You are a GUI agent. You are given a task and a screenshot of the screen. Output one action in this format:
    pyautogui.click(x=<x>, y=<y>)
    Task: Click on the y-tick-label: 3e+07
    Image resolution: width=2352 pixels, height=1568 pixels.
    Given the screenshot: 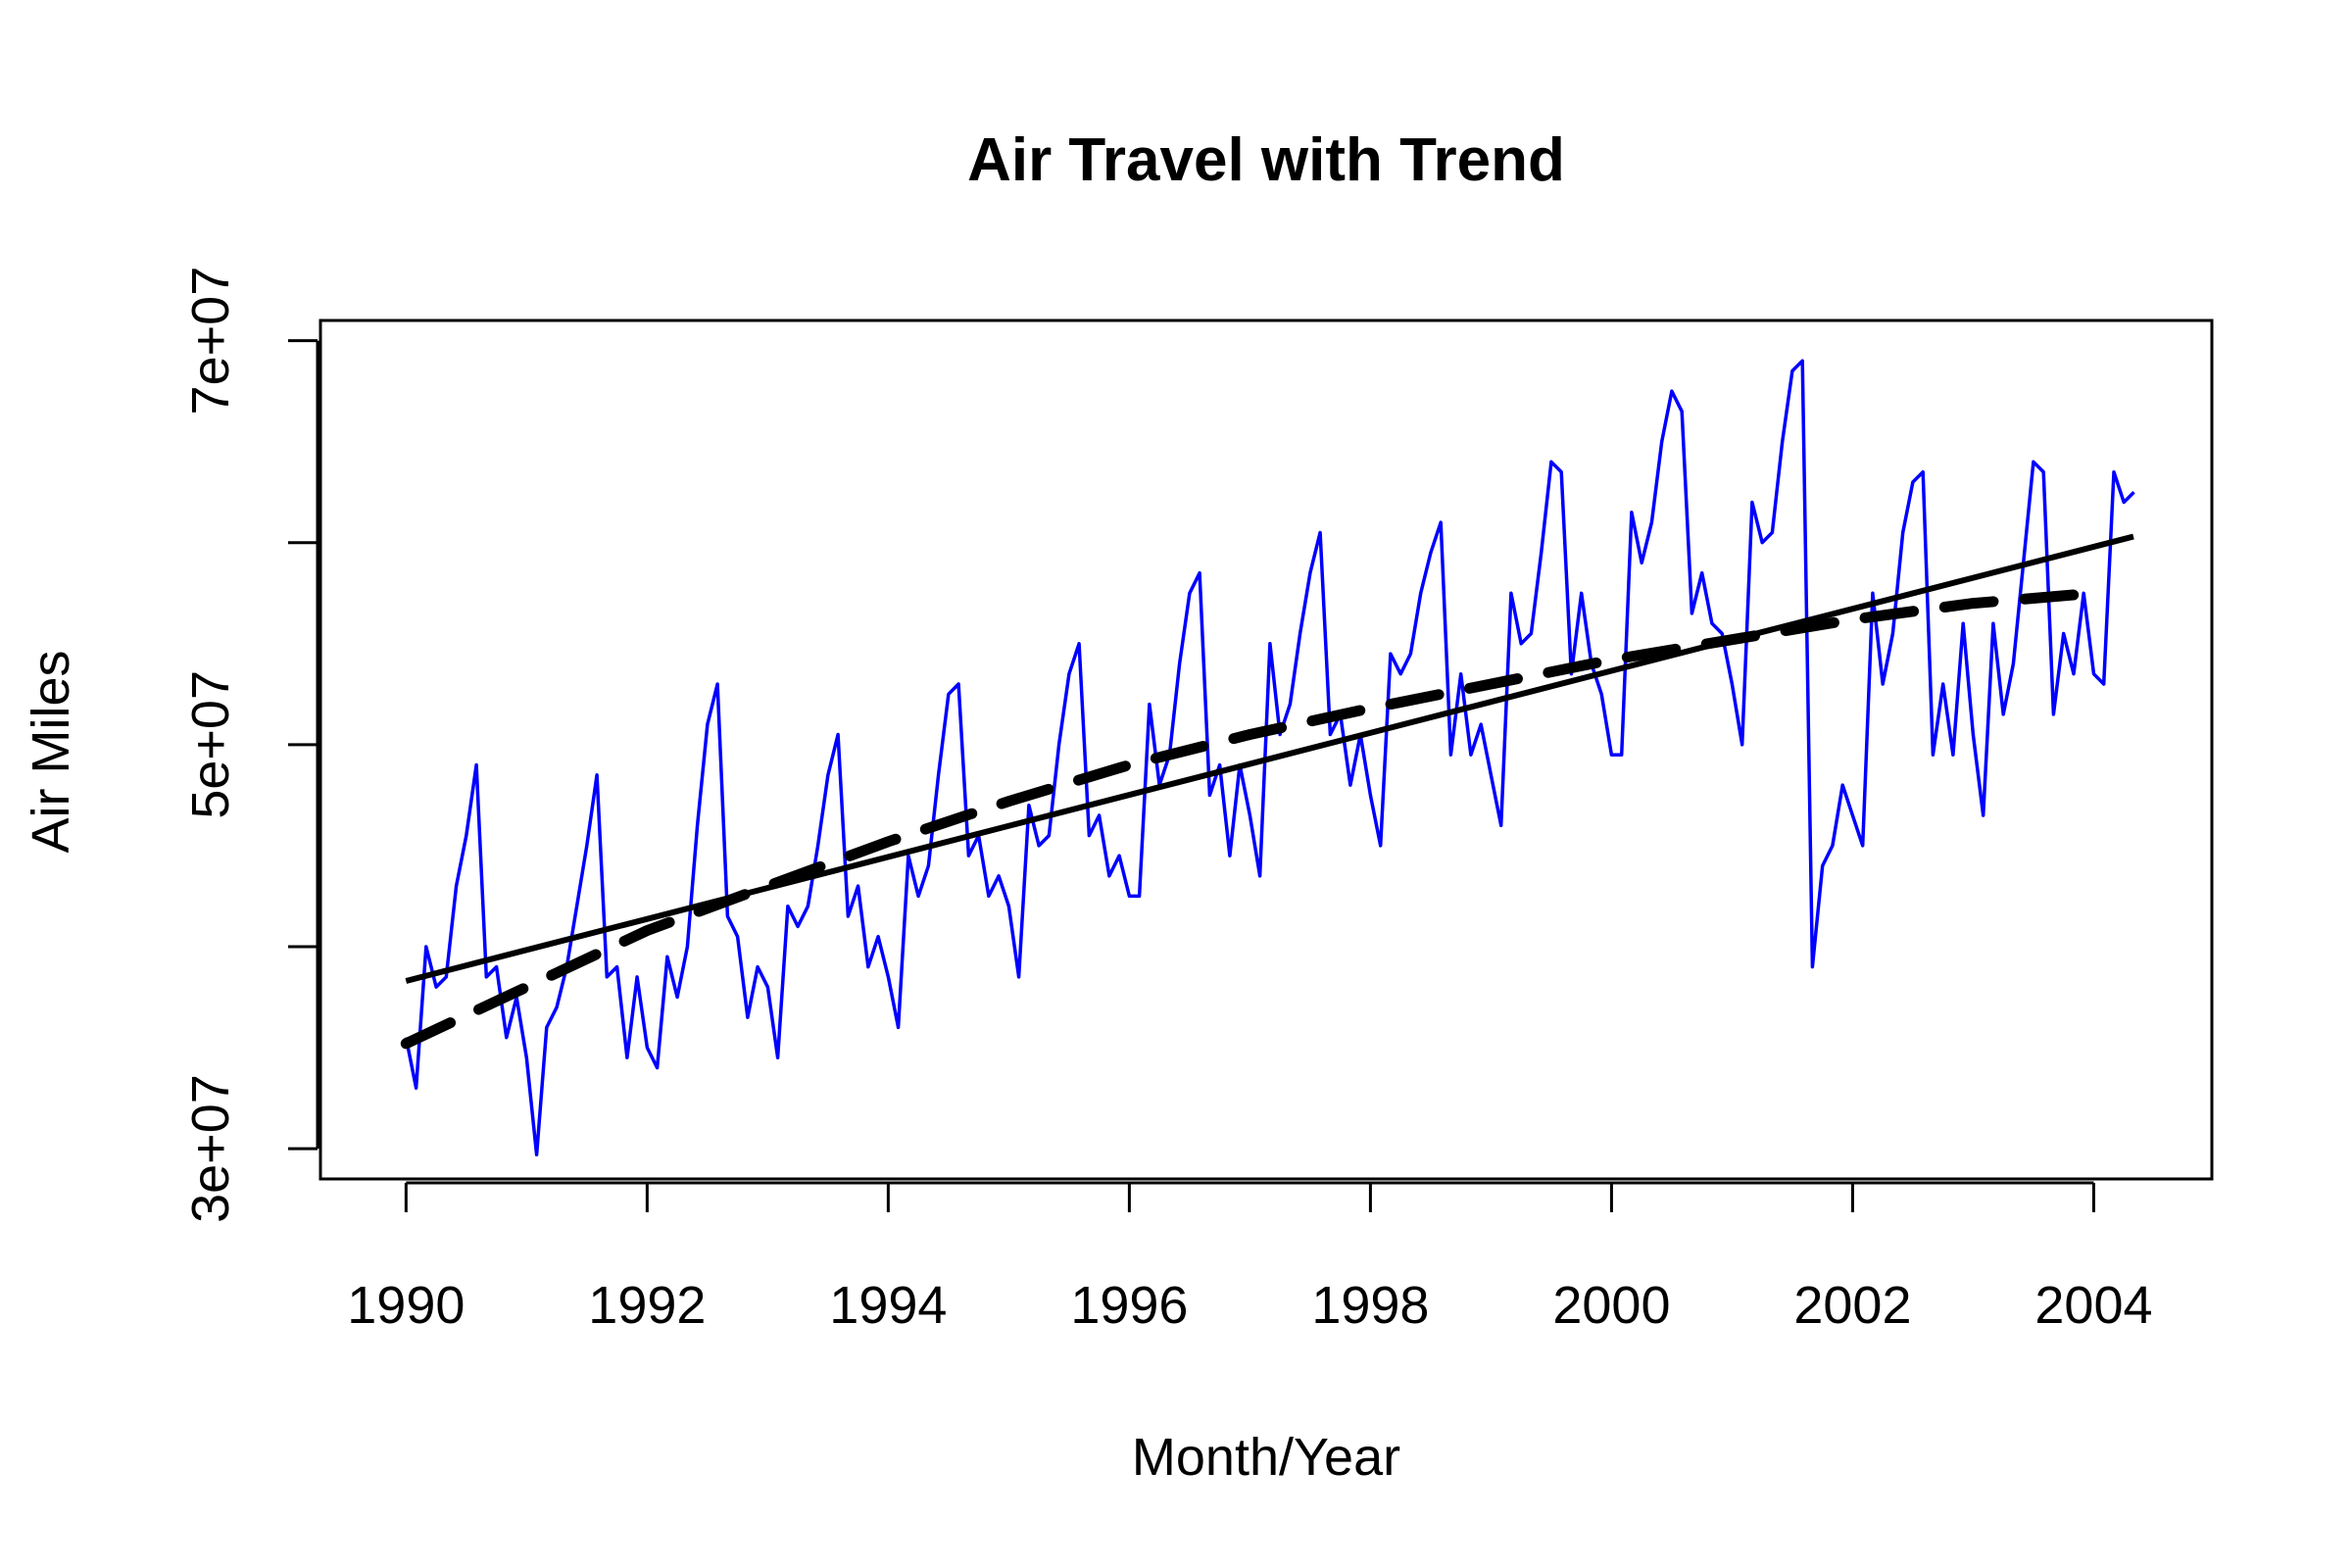 What is the action you would take?
    pyautogui.click(x=210, y=1148)
    